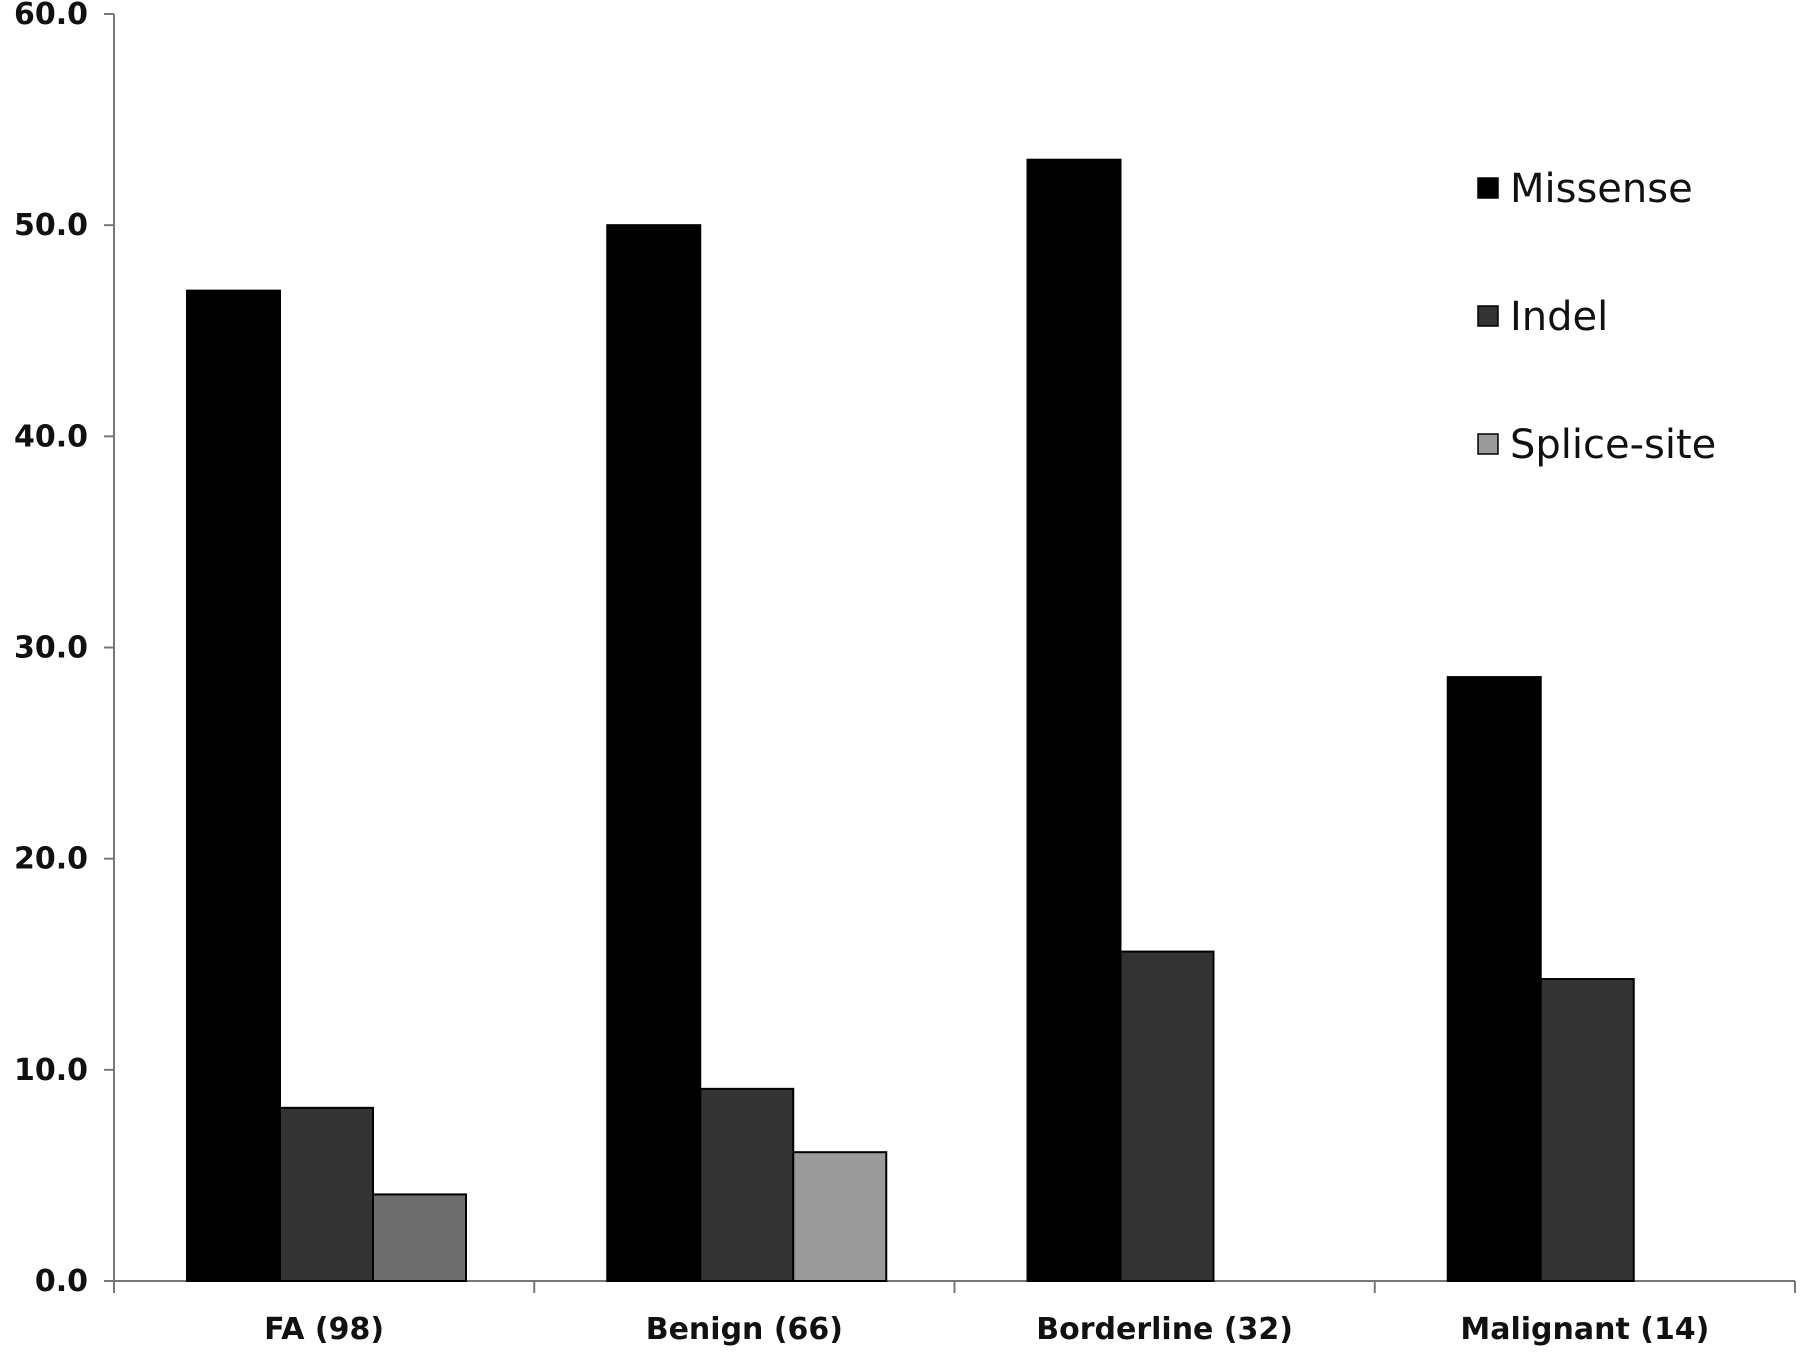  I want to click on legend-swatch-splice-site, so click(1488, 444).